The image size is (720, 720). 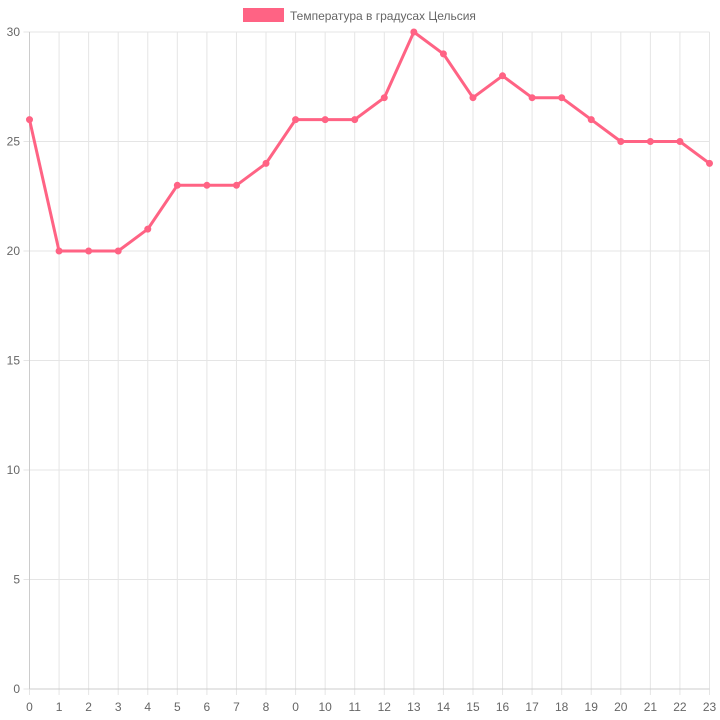 What do you see at coordinates (354, 707) in the screenshot?
I see `x-tick-label: 11` at bounding box center [354, 707].